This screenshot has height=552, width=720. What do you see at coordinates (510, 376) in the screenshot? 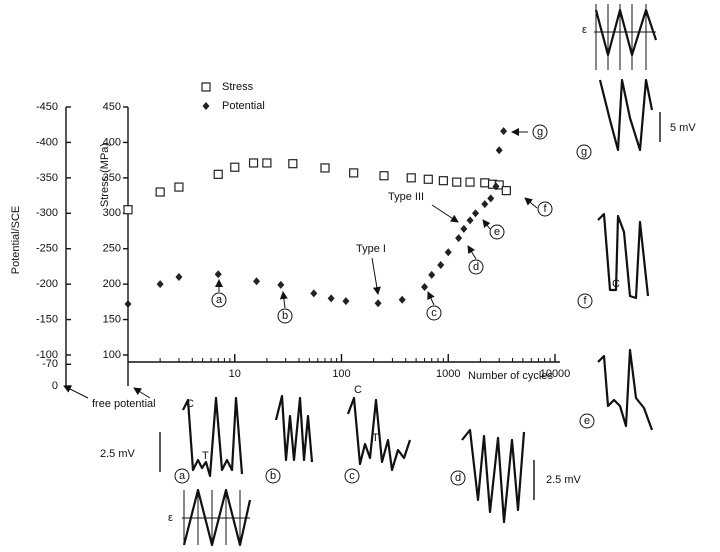
I see `x-axis-title: Number of cycles` at bounding box center [510, 376].